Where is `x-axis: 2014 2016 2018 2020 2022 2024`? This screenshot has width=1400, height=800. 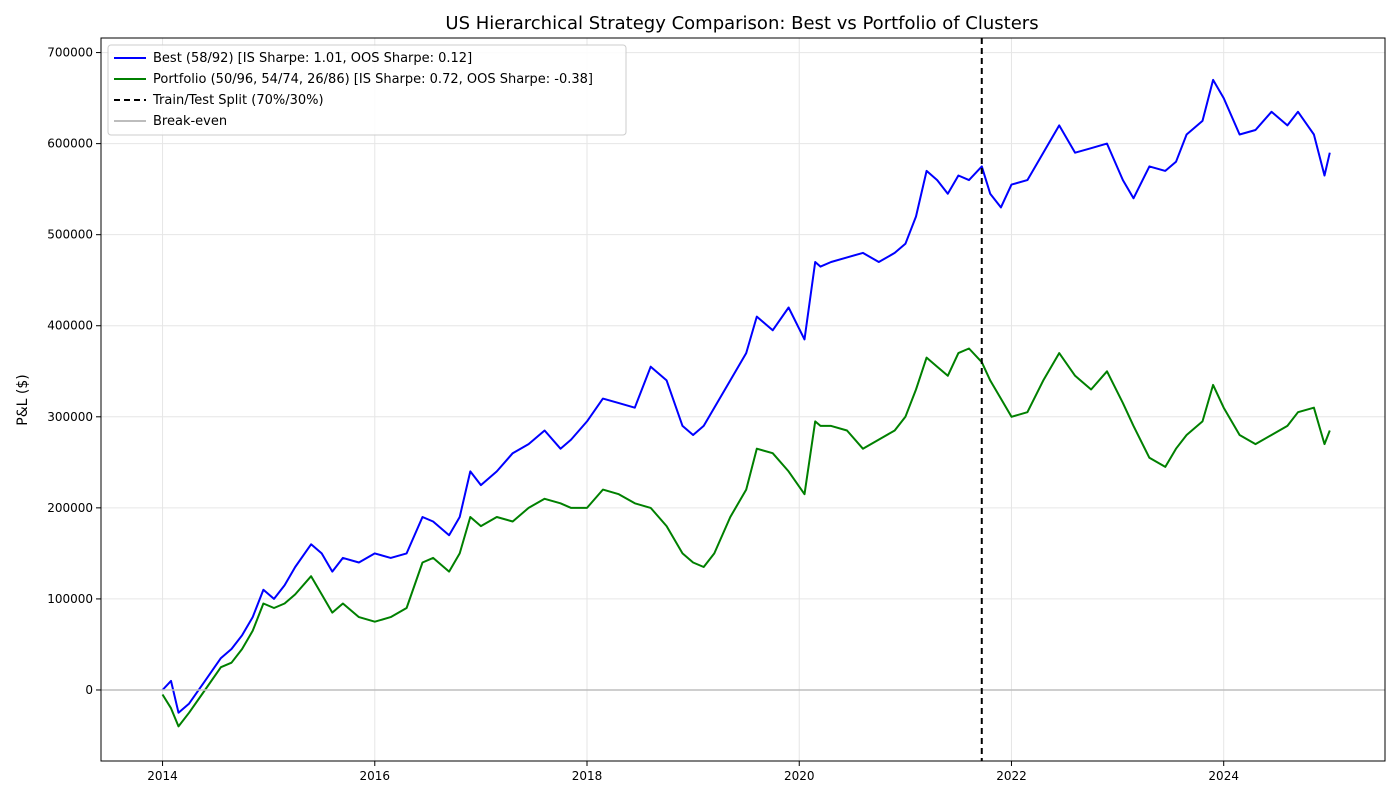 x-axis: 2014 2016 2018 2020 2022 2024 is located at coordinates (693, 772).